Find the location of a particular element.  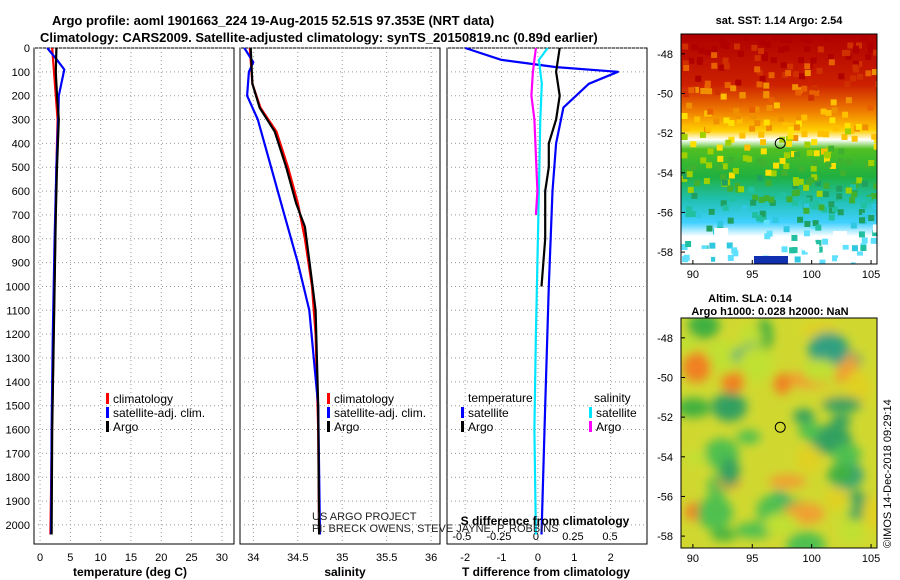

x-tick-label: 2 is located at coordinates (611, 558).